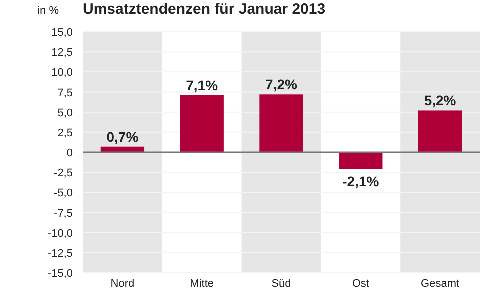 This screenshot has width=500, height=291. What do you see at coordinates (63, 214) in the screenshot?
I see `y-tick-label: -7,5` at bounding box center [63, 214].